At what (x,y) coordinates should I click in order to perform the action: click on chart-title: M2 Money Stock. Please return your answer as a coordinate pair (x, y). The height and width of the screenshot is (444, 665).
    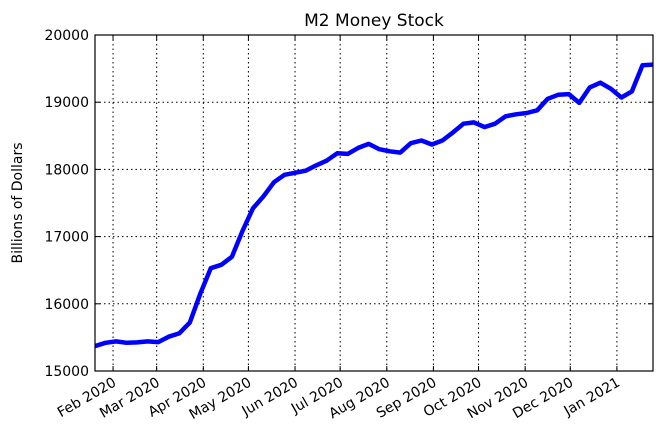
    Looking at the image, I should click on (374, 21).